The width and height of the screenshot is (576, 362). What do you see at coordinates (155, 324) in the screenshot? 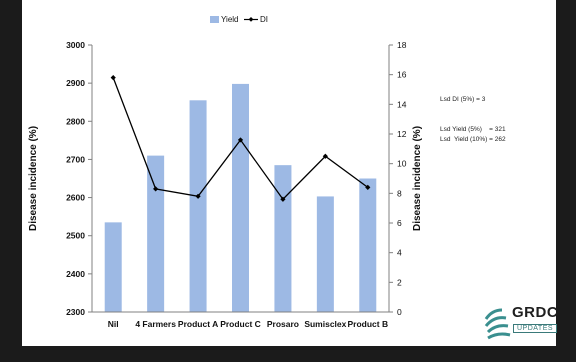
I see `category-label-1: 4 Farmers` at bounding box center [155, 324].